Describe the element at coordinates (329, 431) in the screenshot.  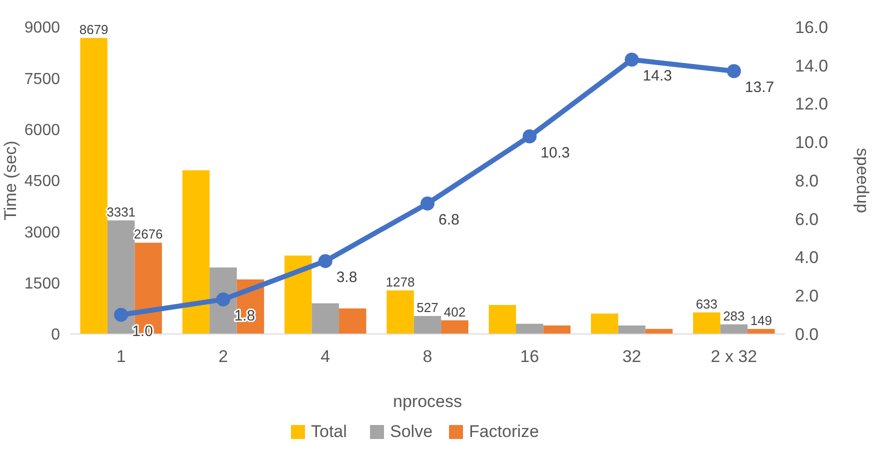
I see `legend-label: Total` at that location.